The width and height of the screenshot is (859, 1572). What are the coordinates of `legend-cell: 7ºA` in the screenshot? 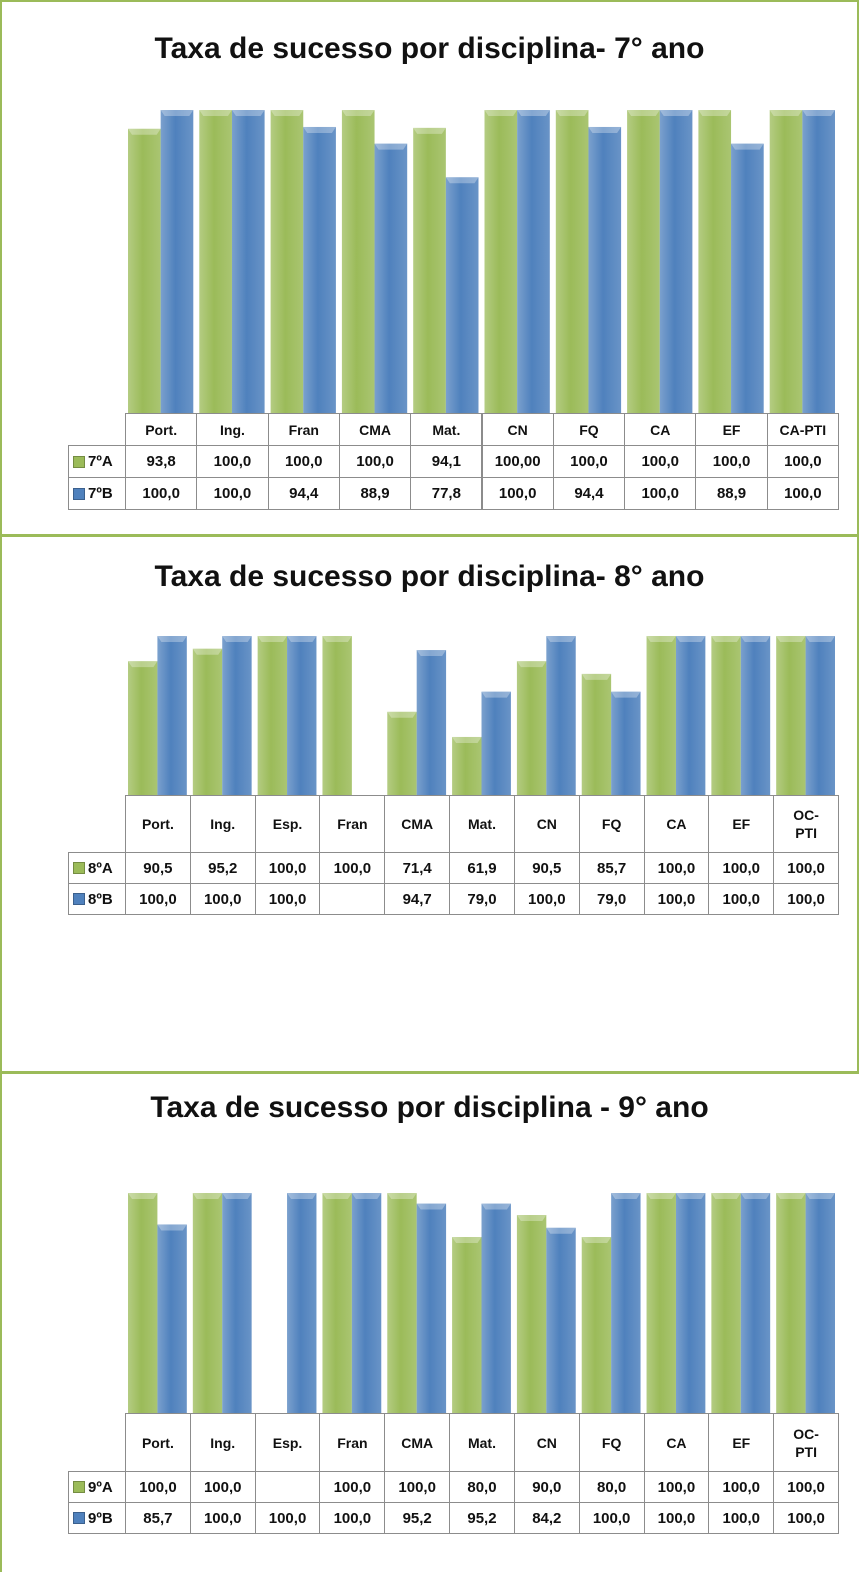 It's located at (97, 461).